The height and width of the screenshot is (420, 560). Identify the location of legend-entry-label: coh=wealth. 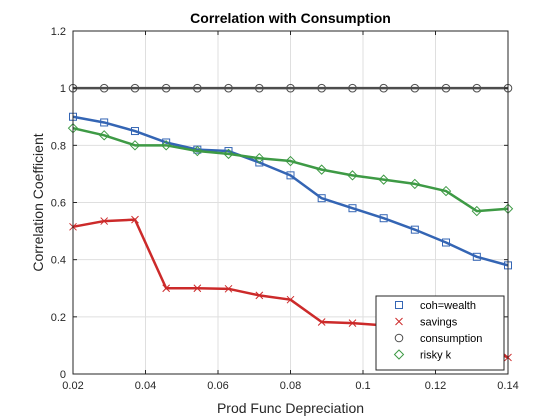
(448, 306).